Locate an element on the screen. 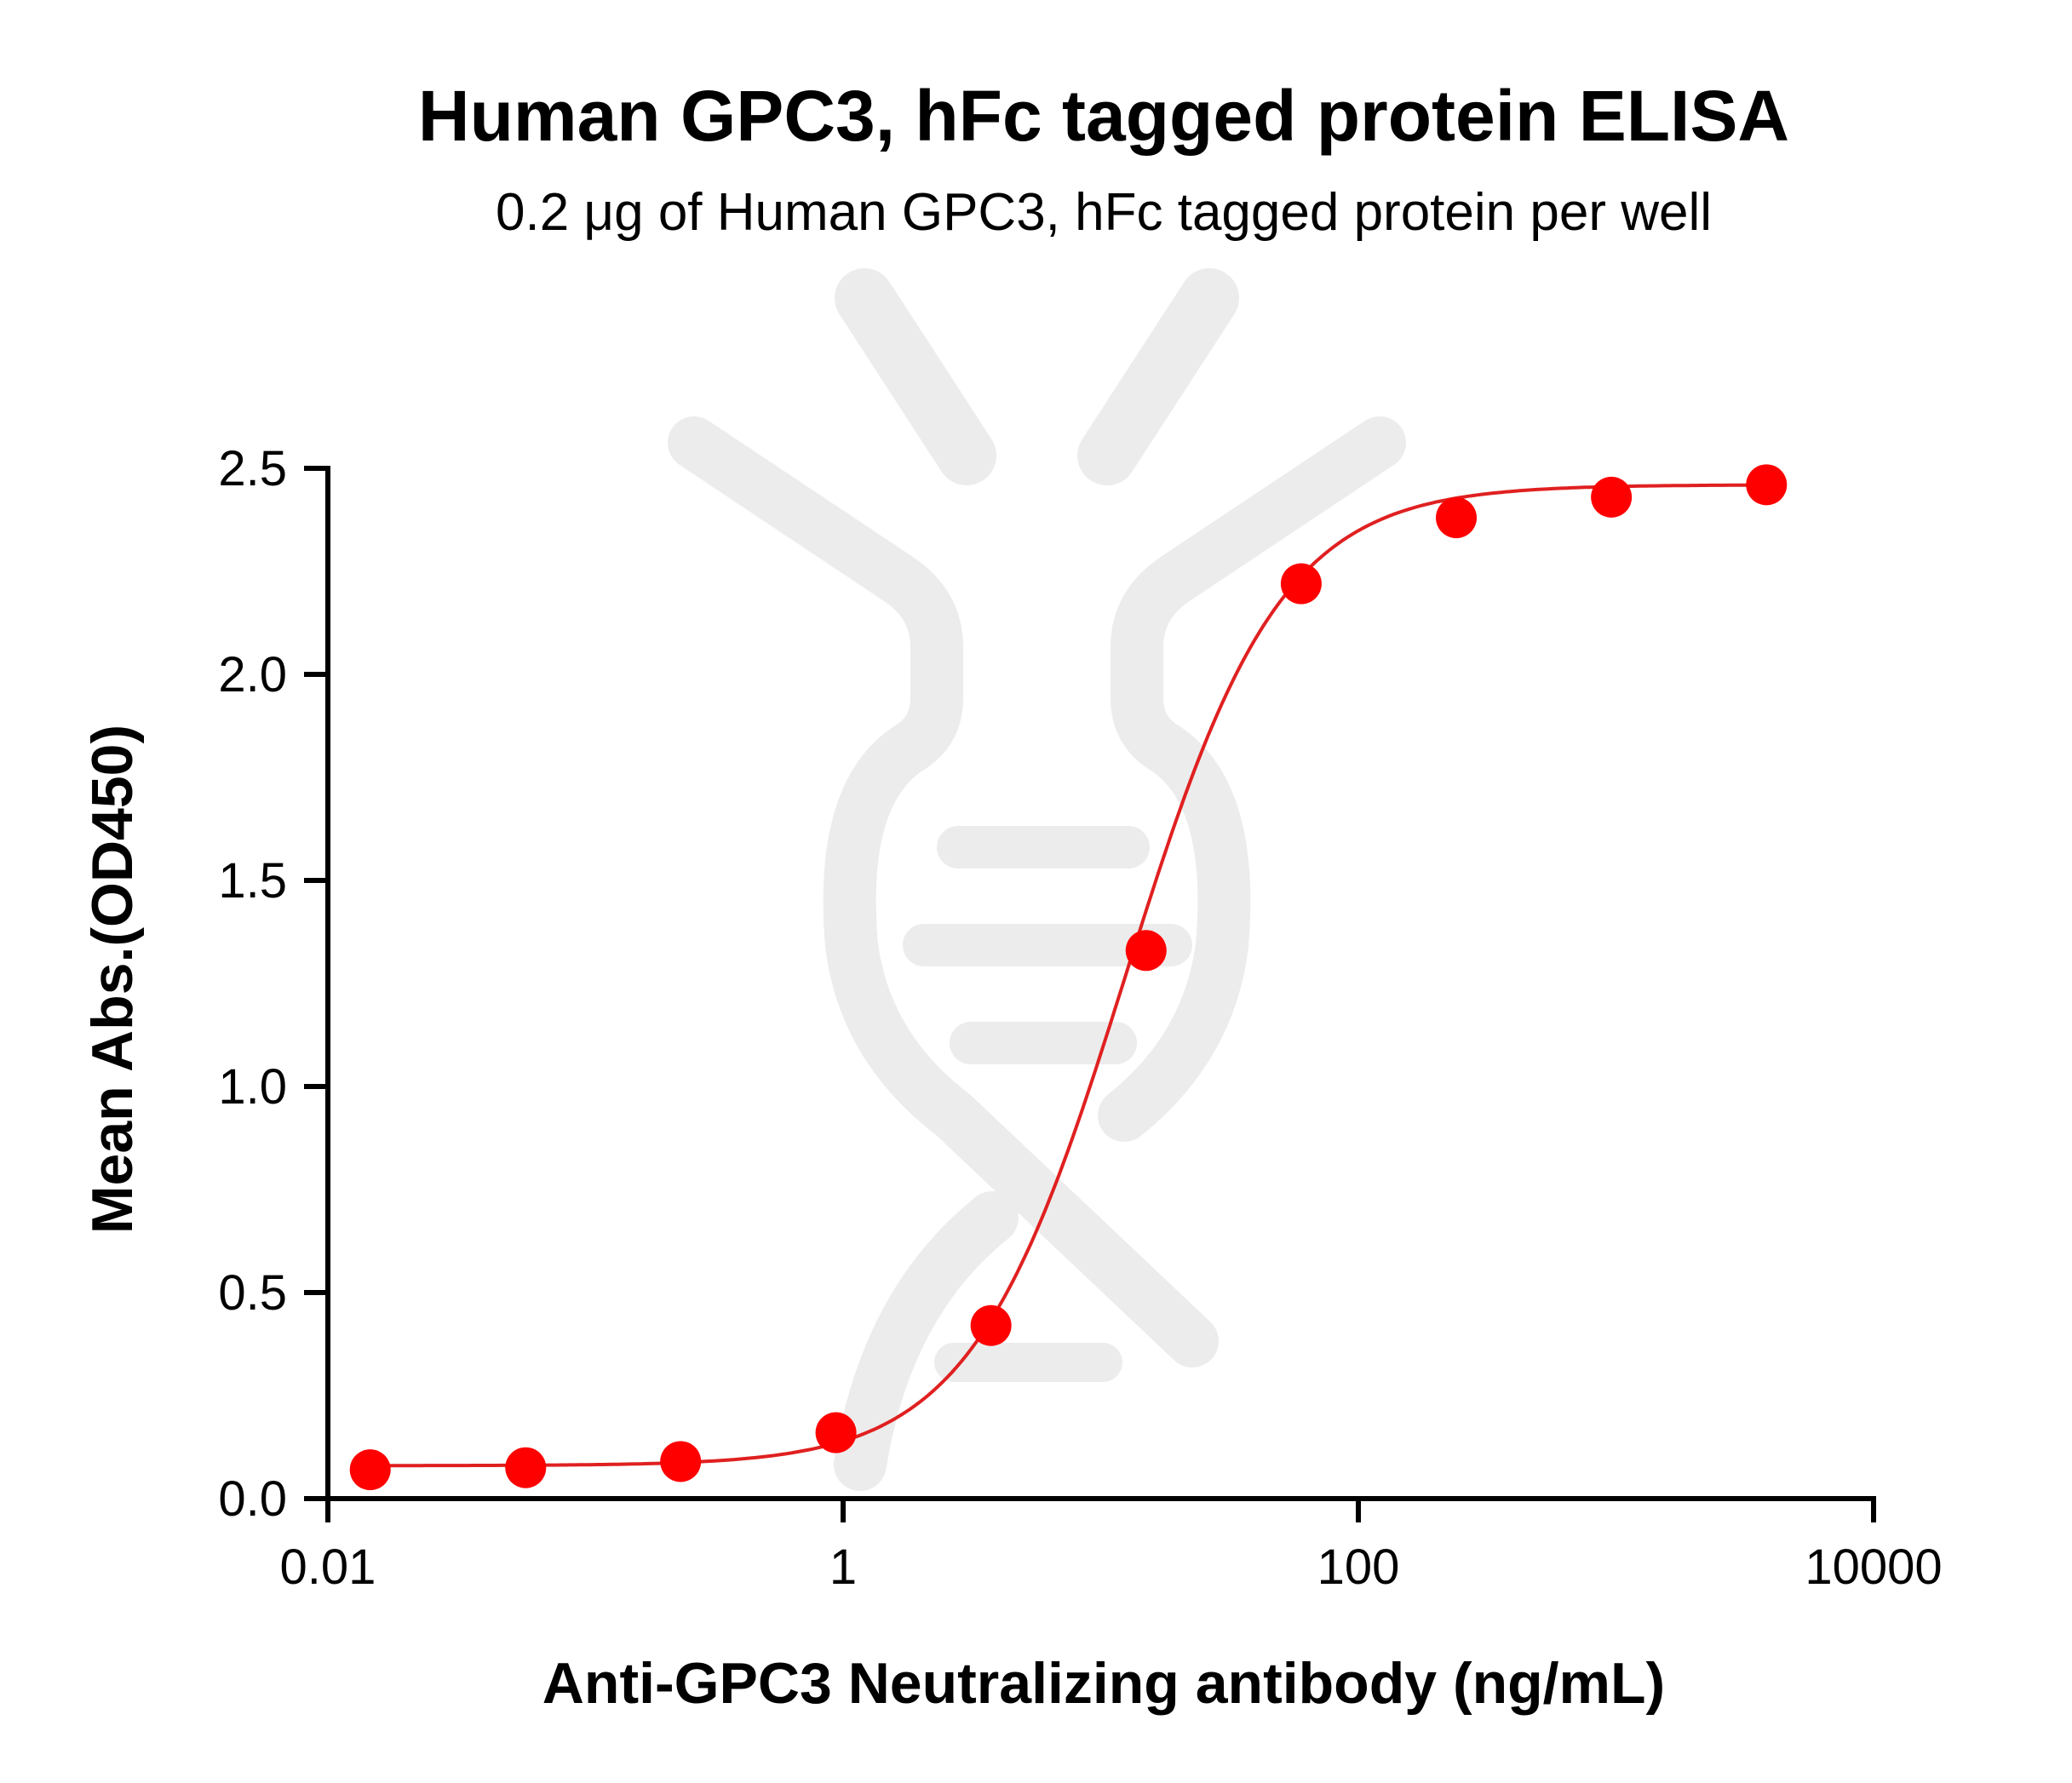 The image size is (2072, 1783). y-tick-label: 0.5 is located at coordinates (252, 1293).